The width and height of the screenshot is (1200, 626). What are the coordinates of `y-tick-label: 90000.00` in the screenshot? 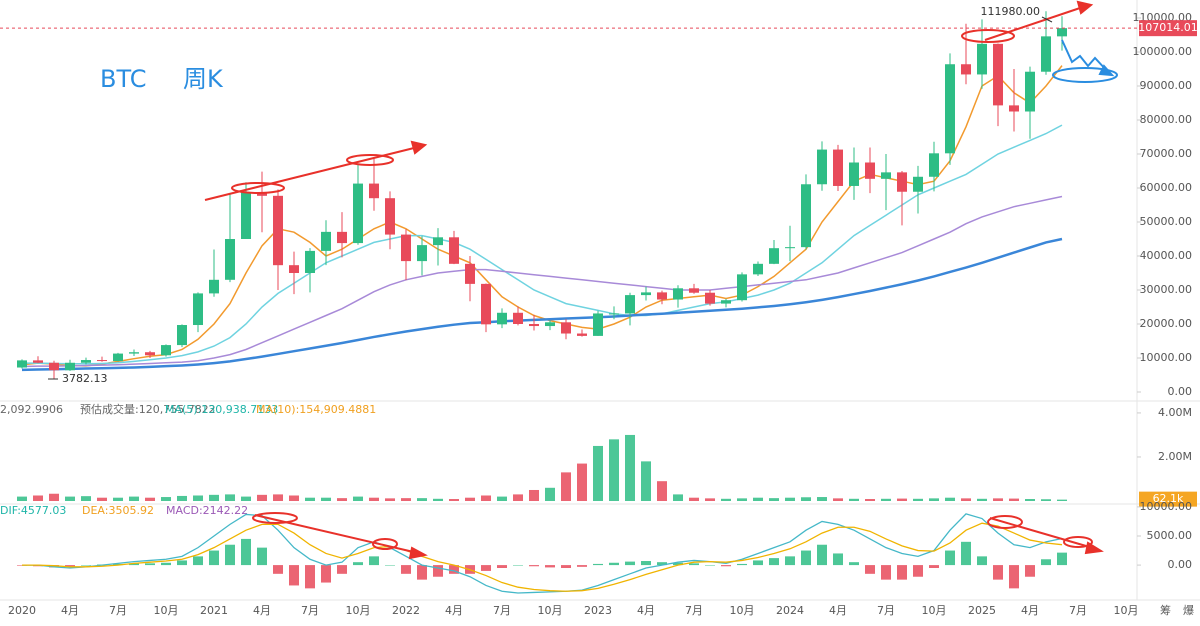 It's located at (1166, 85).